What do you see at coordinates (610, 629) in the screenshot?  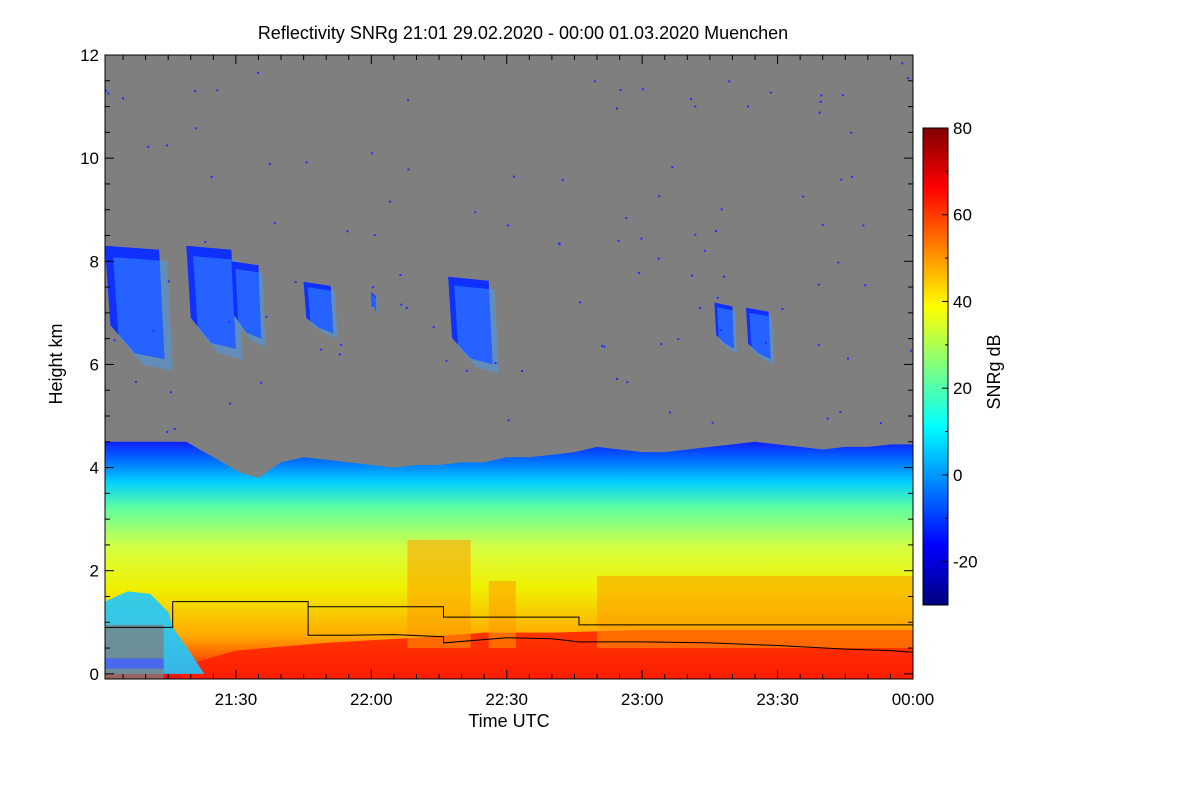 I see `aerosol-layer-line` at bounding box center [610, 629].